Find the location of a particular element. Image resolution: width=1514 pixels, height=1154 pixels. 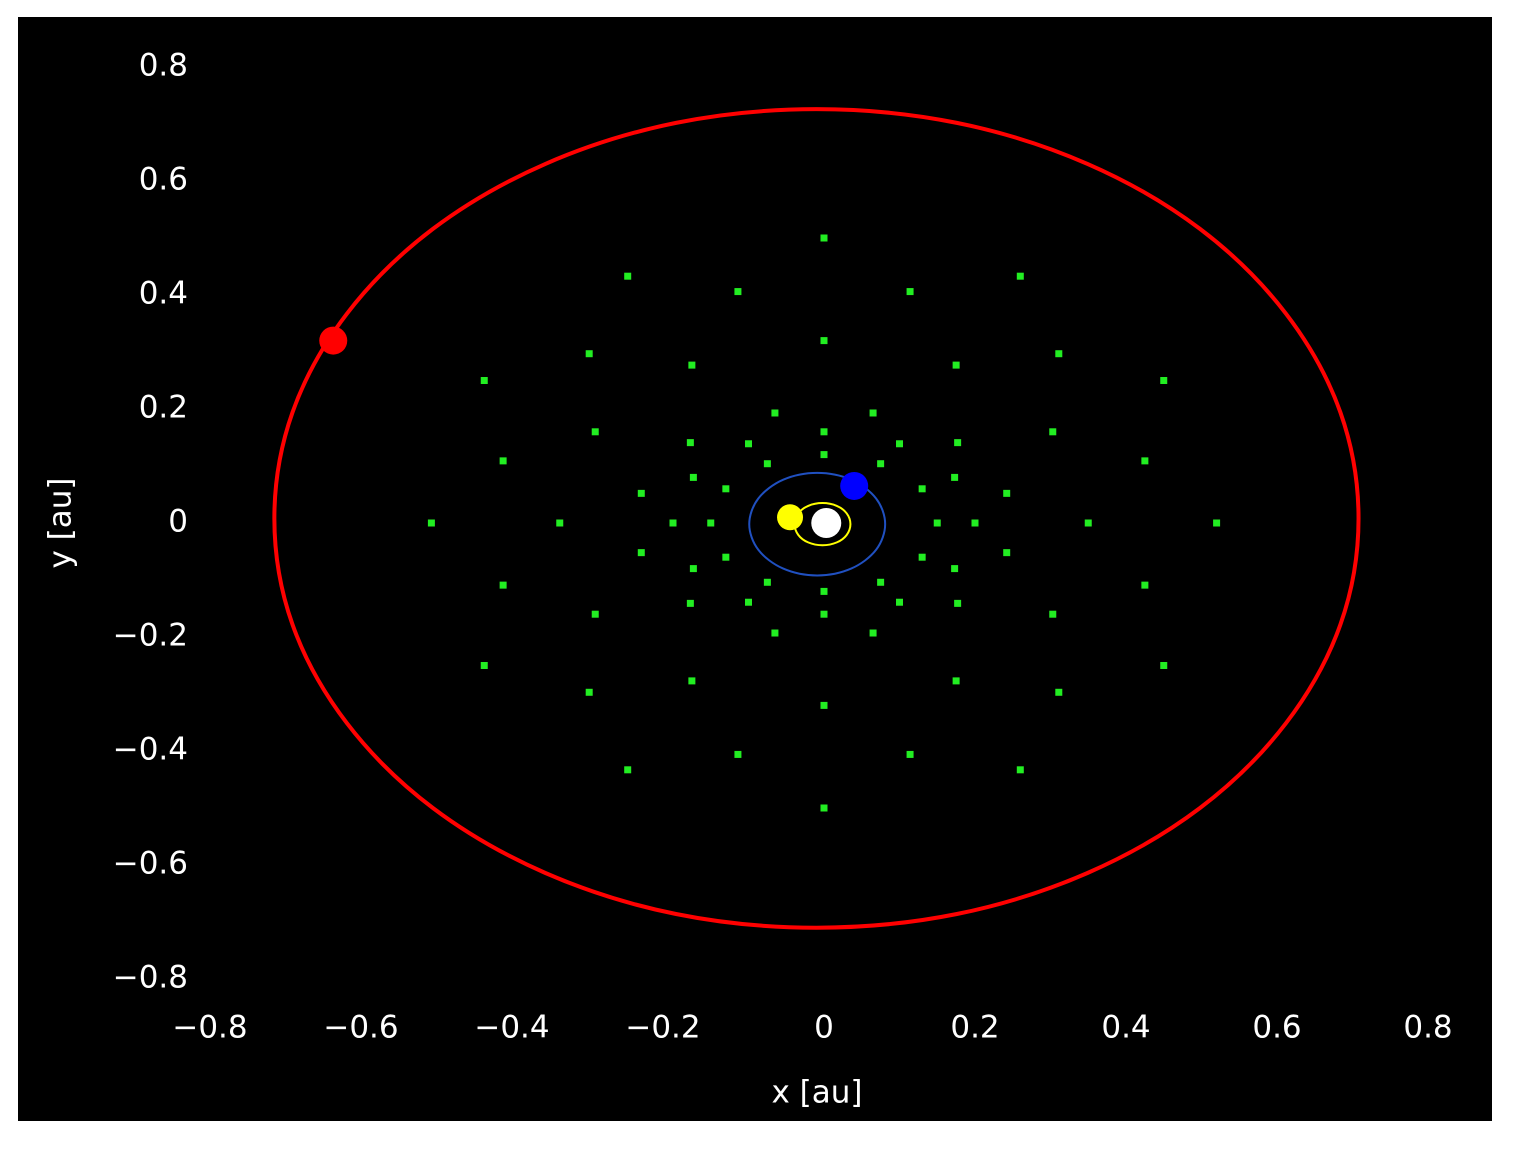

y-tick-label: −0.4 is located at coordinates (150, 750).